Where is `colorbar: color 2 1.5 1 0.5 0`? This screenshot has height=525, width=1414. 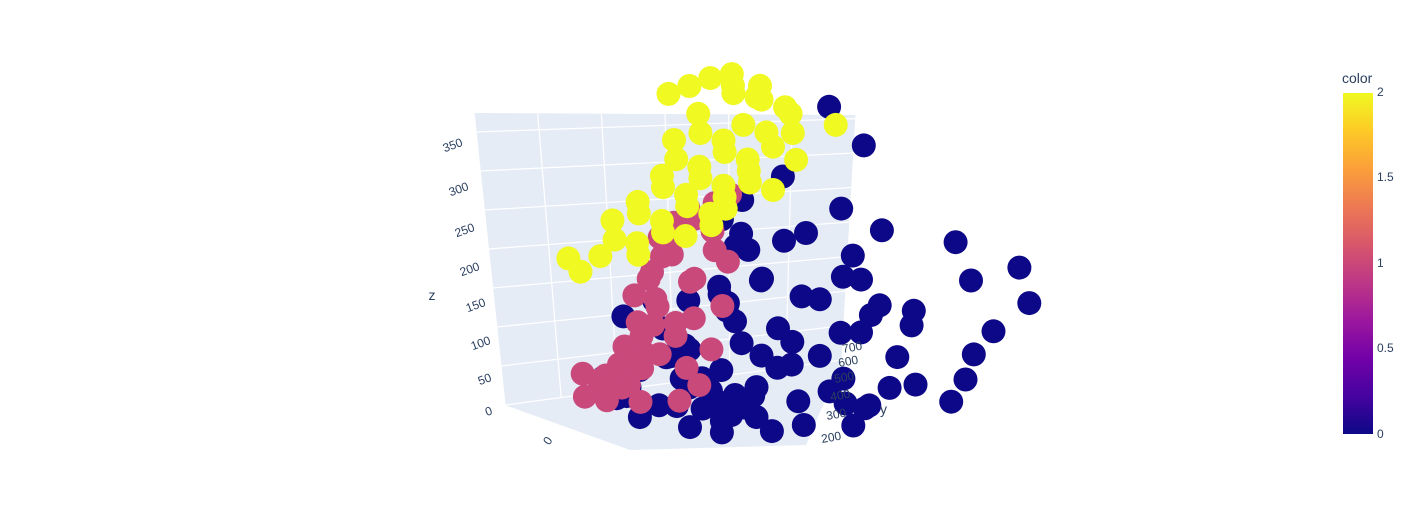
colorbar: color 2 1.5 1 0.5 0 is located at coordinates (1368, 255).